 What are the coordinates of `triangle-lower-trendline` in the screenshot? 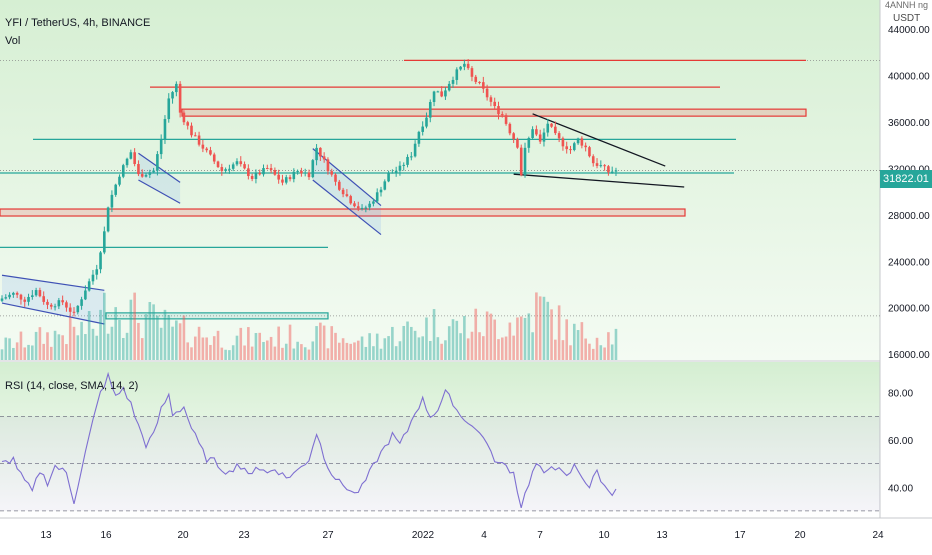 It's located at (599, 180).